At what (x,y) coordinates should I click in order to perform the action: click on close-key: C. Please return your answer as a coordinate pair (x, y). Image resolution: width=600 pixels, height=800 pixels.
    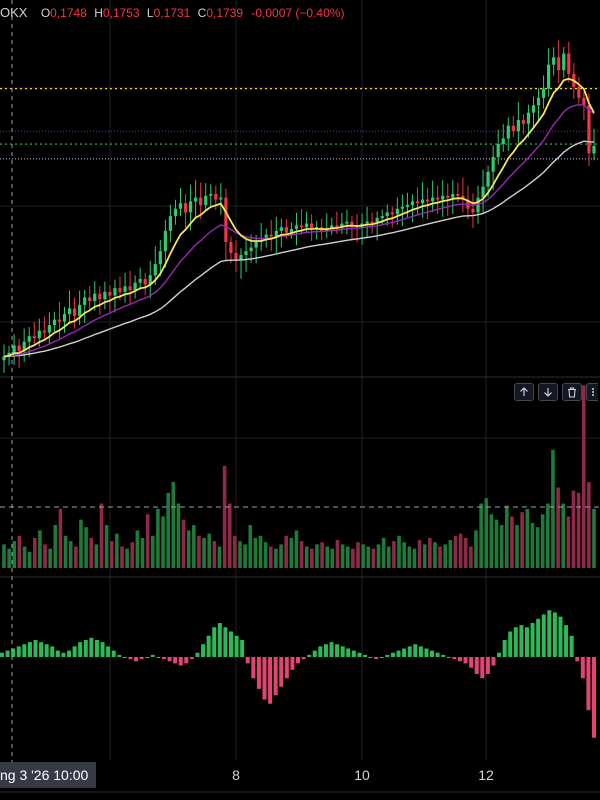
    Looking at the image, I should click on (202, 13).